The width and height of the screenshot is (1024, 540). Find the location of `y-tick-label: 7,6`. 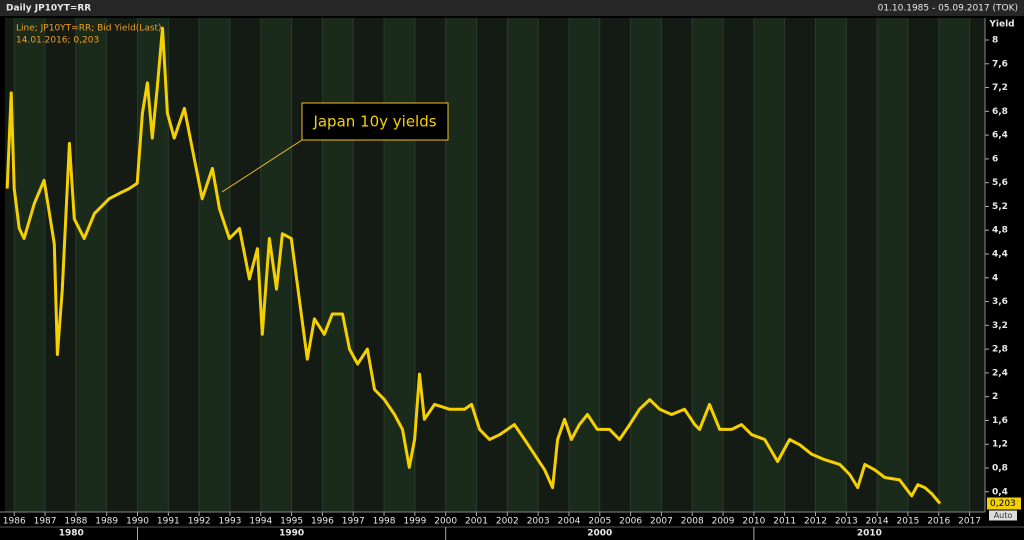

y-tick-label: 7,6 is located at coordinates (1000, 64).